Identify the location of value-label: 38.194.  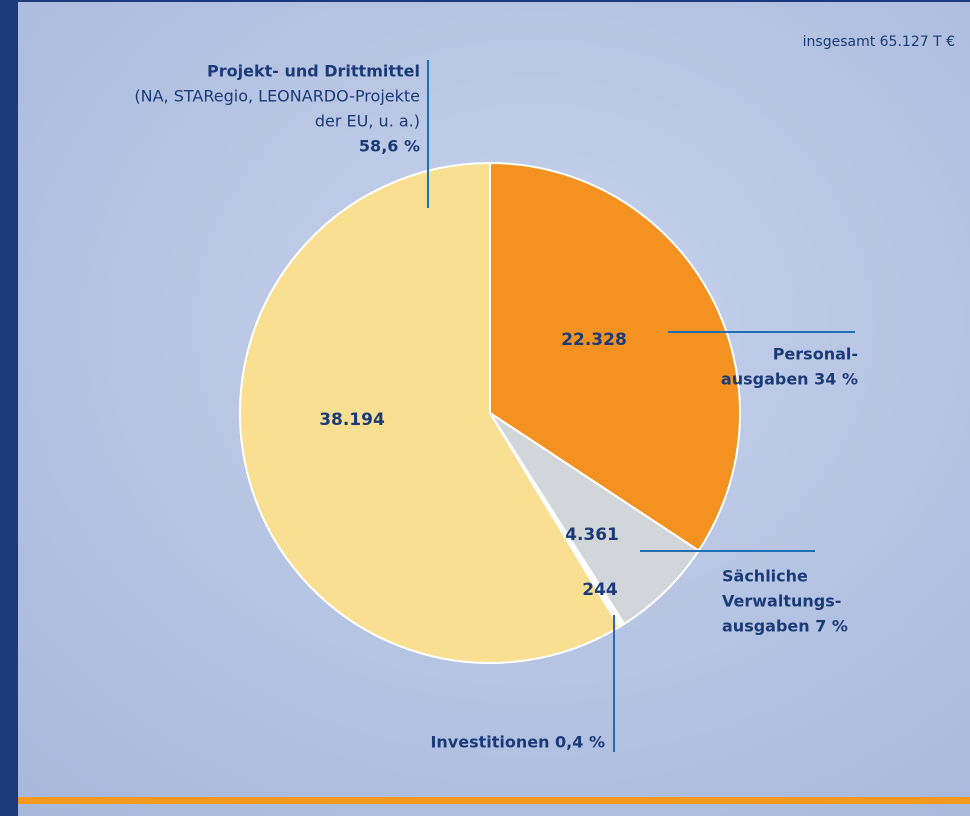
(352, 420).